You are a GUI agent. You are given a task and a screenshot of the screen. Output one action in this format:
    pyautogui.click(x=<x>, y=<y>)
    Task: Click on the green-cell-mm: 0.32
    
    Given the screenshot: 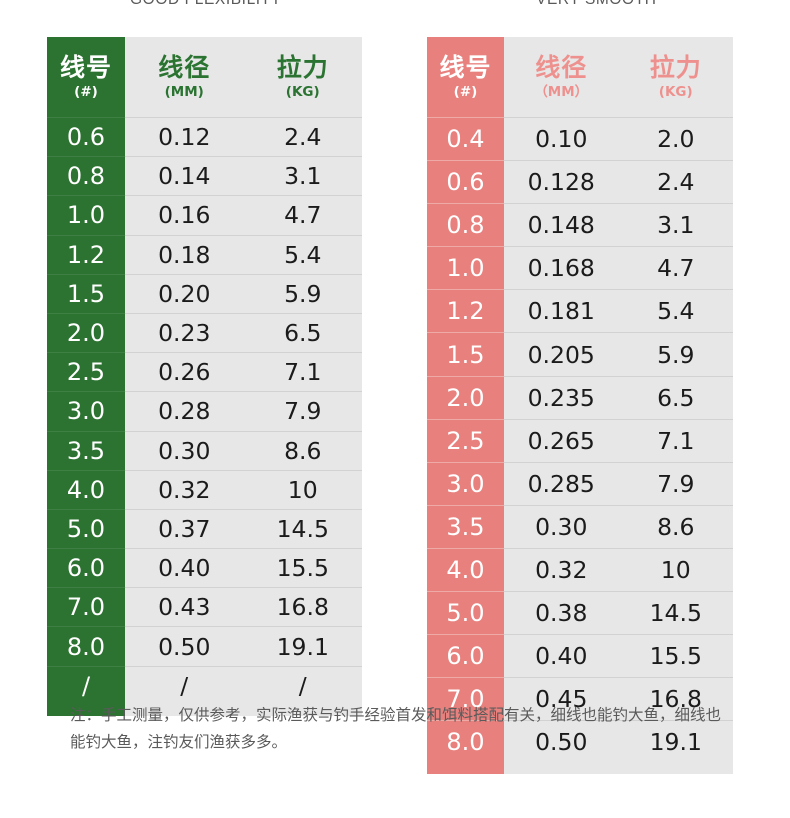 What is the action you would take?
    pyautogui.click(x=184, y=489)
    